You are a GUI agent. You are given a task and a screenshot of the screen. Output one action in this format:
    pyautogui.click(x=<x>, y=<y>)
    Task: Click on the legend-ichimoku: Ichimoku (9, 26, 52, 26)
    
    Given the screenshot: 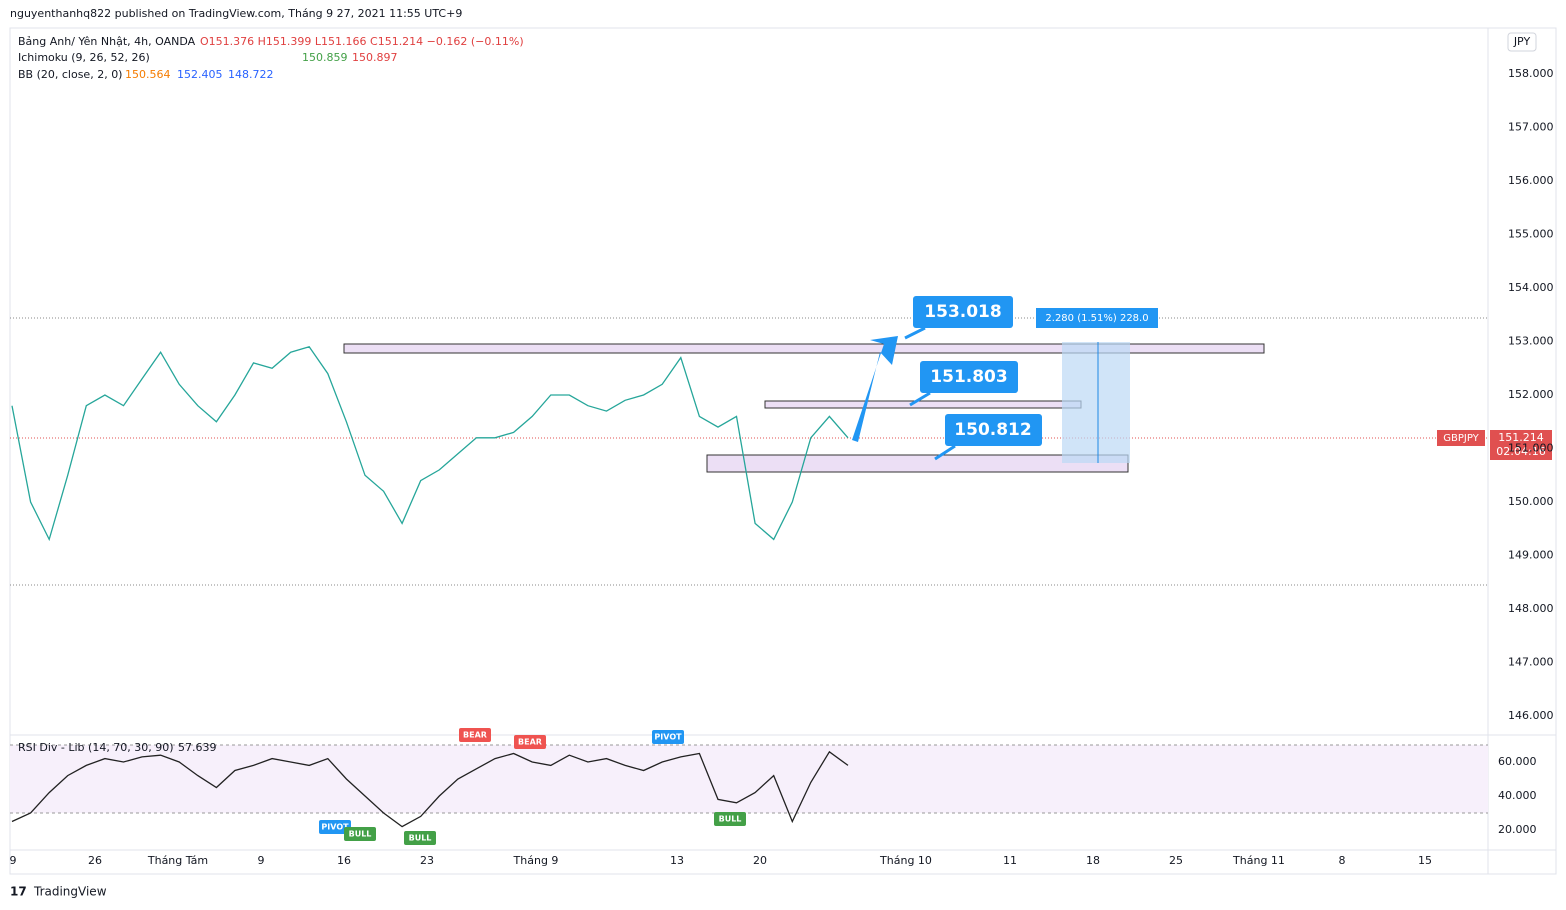 What is the action you would take?
    pyautogui.click(x=84, y=57)
    